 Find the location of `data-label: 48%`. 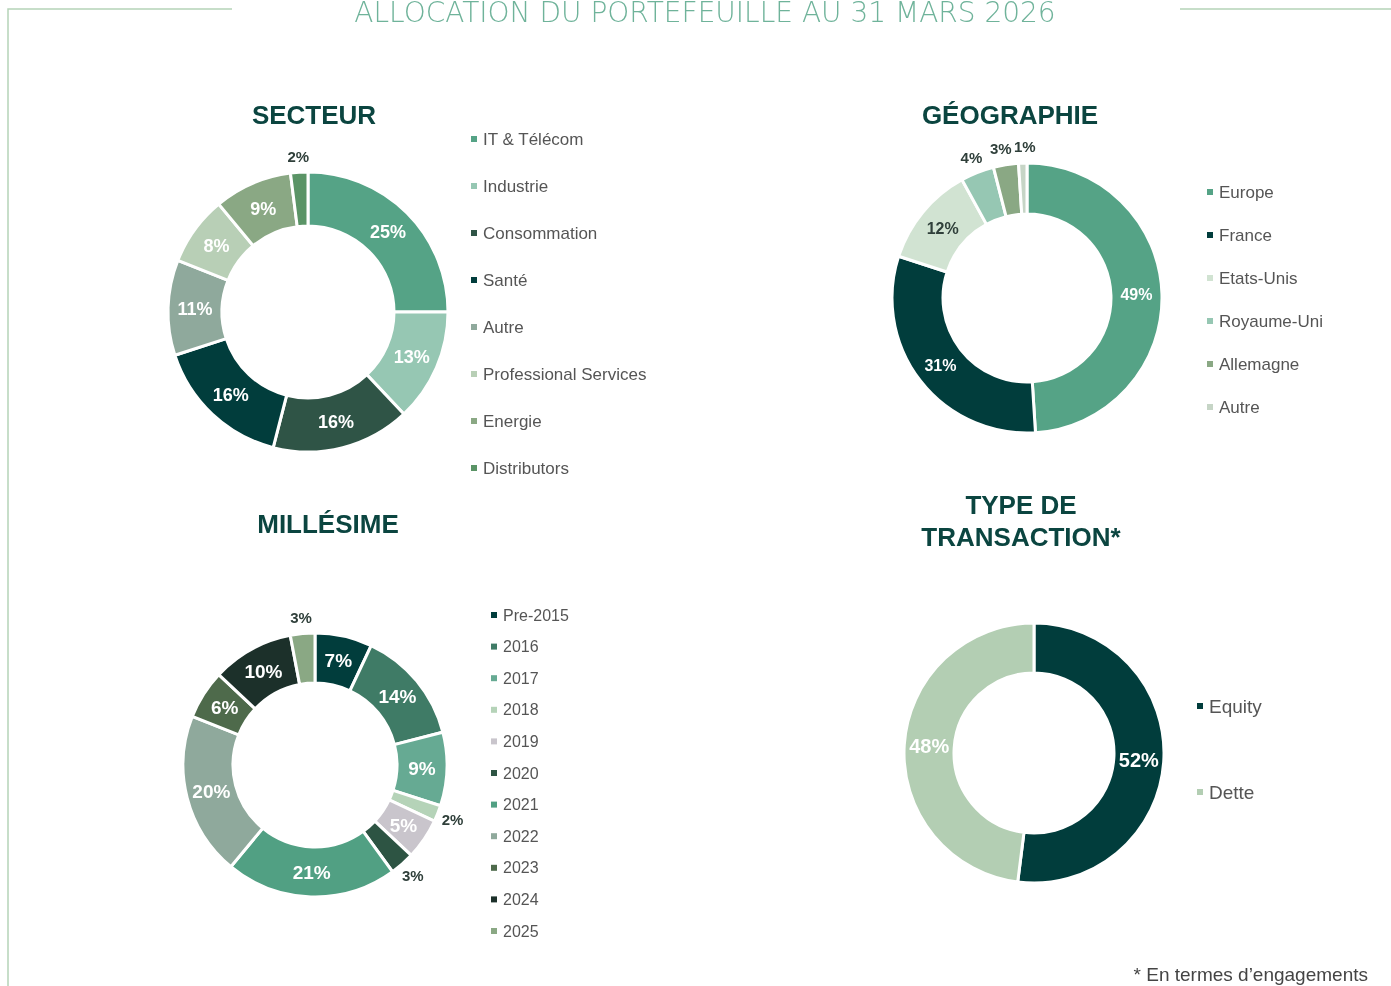

data-label: 48% is located at coordinates (929, 746).